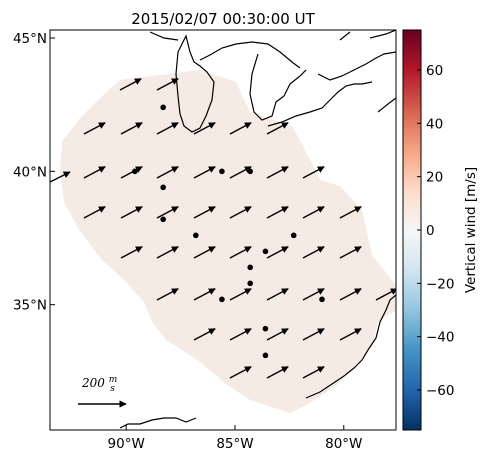 This screenshot has height=460, width=487. I want to click on colorbar-tick-label: 0, so click(430, 231).